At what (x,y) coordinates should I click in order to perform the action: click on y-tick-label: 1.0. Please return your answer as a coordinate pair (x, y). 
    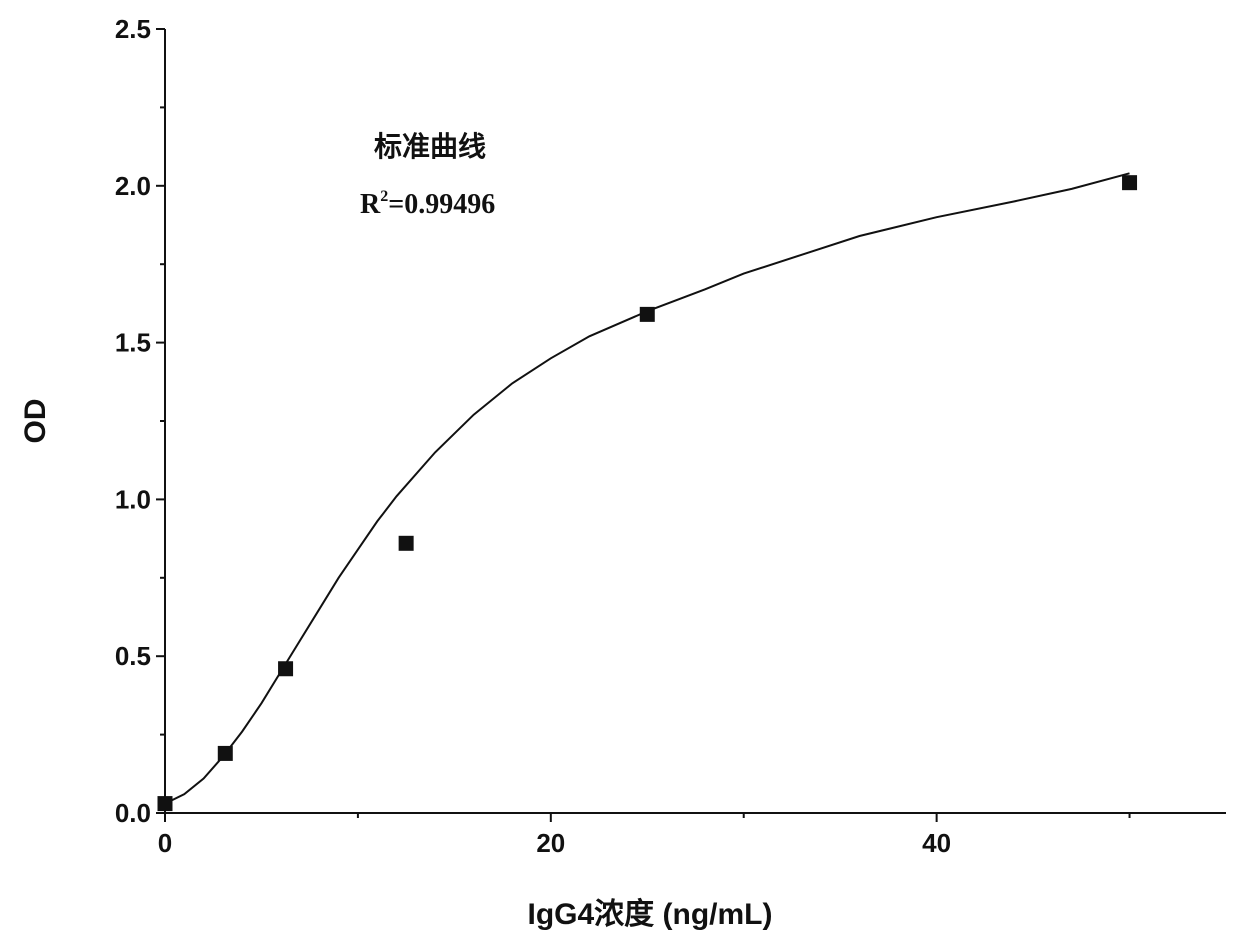
    Looking at the image, I should click on (133, 499).